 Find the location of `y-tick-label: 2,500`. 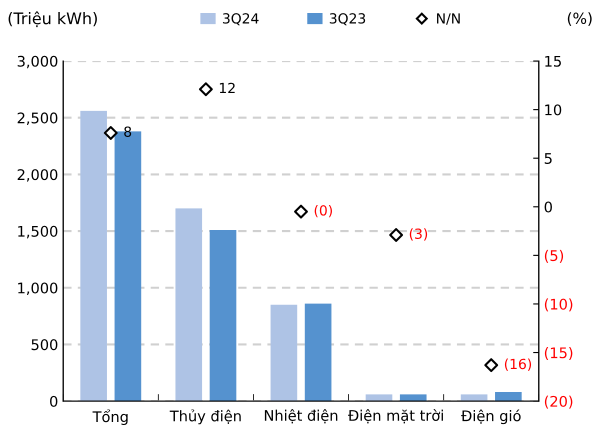

y-tick-label: 2,500 is located at coordinates (38, 118).